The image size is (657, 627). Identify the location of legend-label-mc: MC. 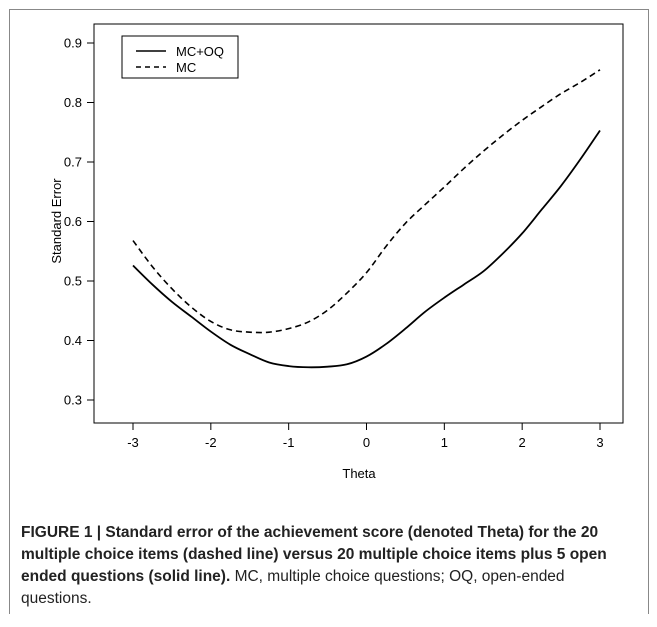
(186, 67).